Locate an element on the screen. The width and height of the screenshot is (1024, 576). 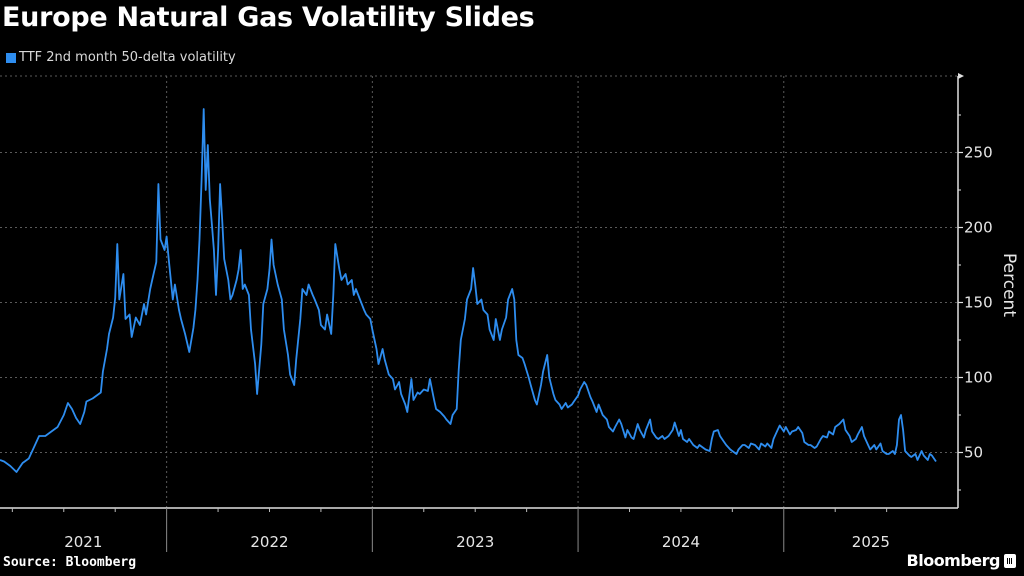
y-tick-label: 150 is located at coordinates (978, 303).